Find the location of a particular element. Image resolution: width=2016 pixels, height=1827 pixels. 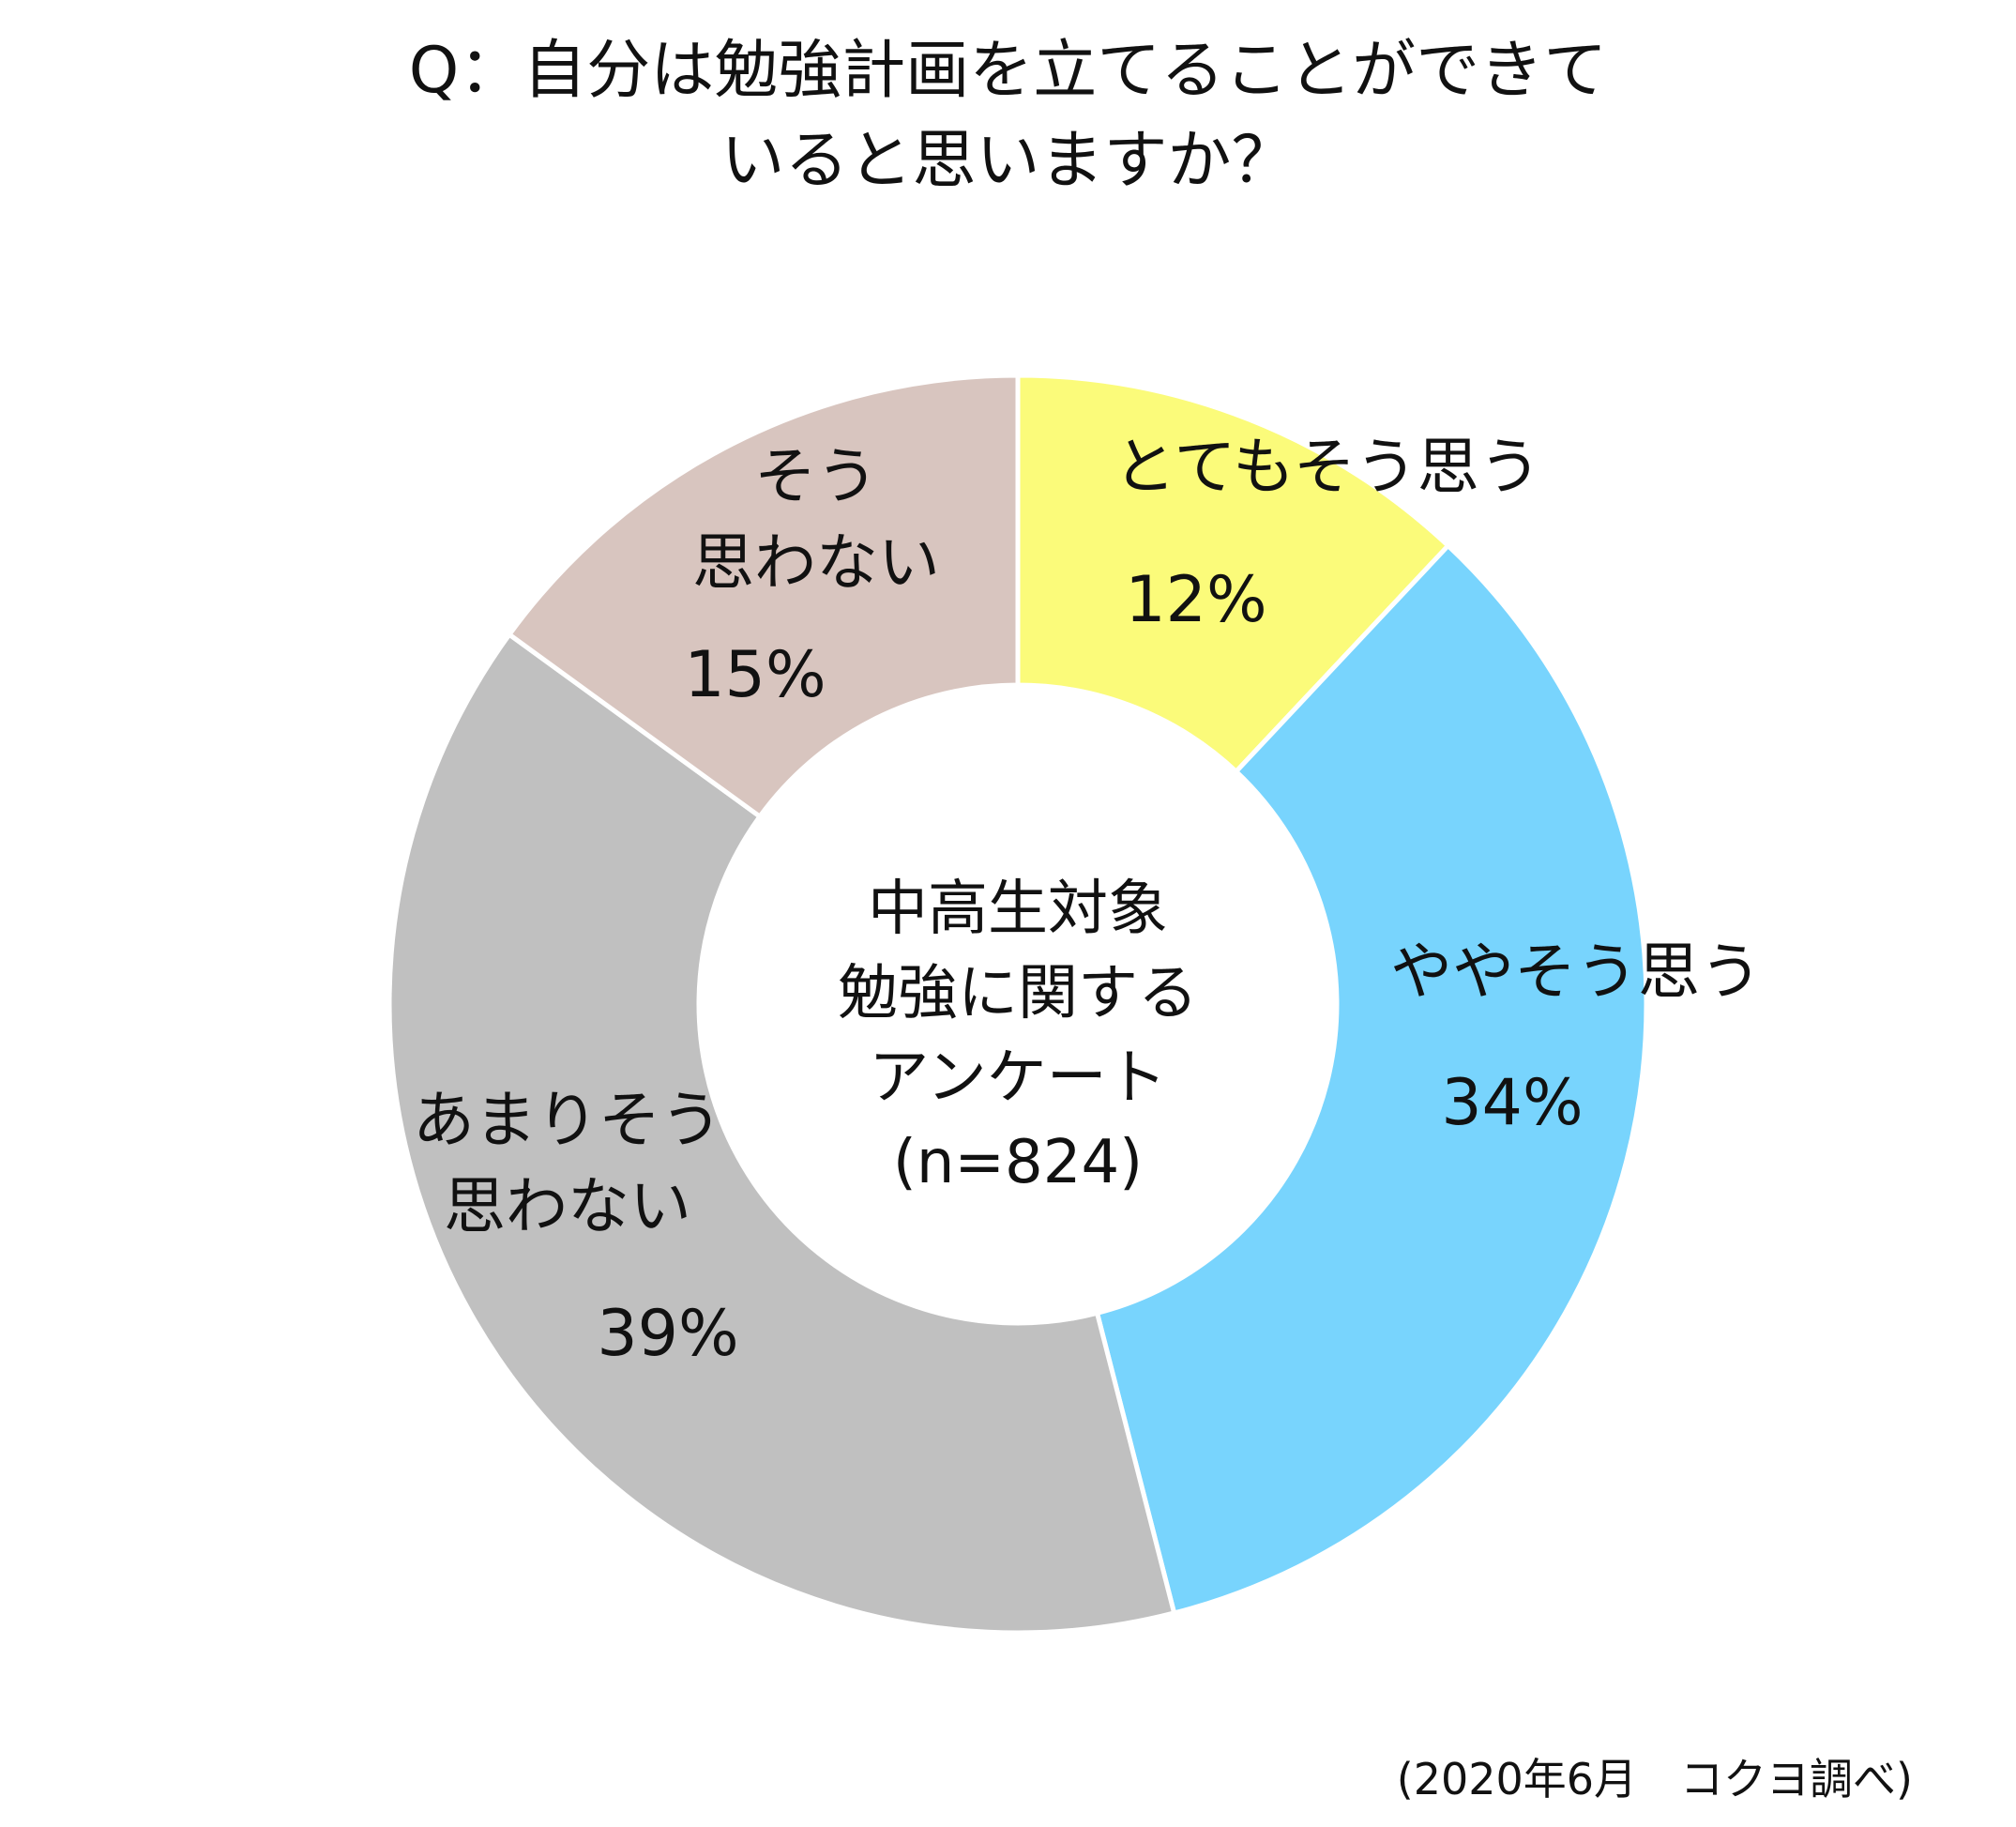

center-label-line: 中高生対象 is located at coordinates (1018, 909).